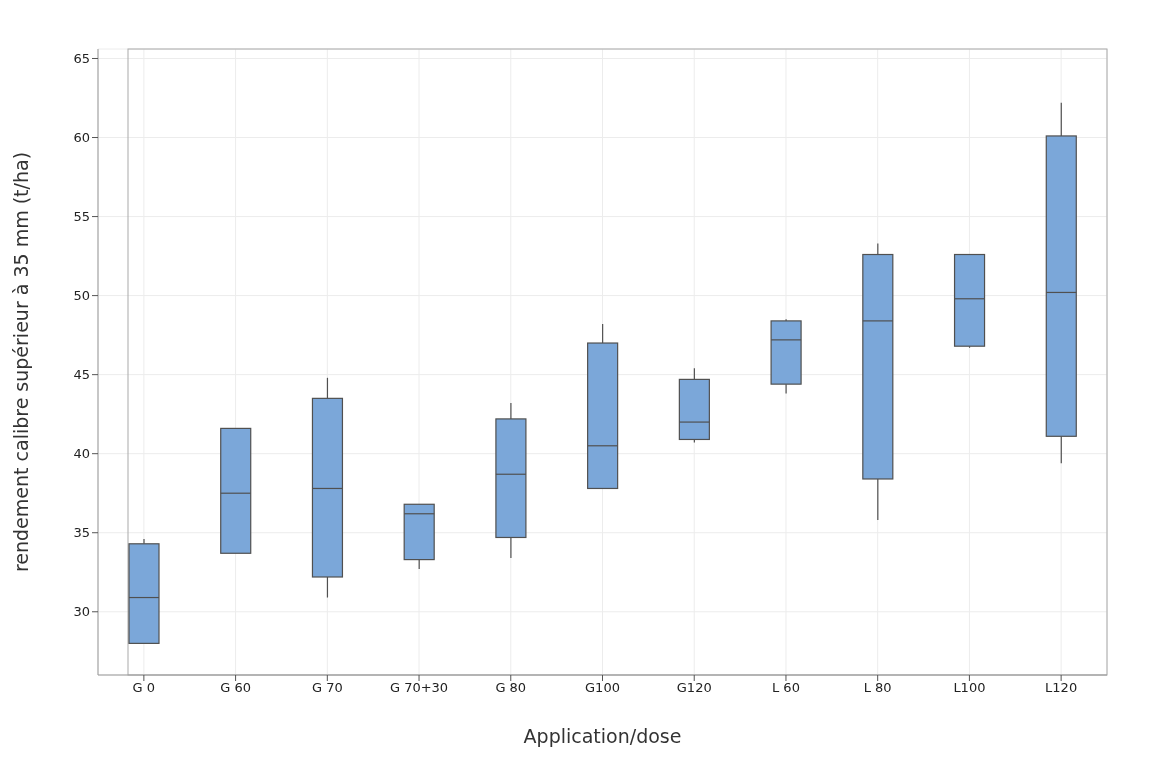  What do you see at coordinates (1061, 688) in the screenshot?
I see `x-tick-label: L120` at bounding box center [1061, 688].